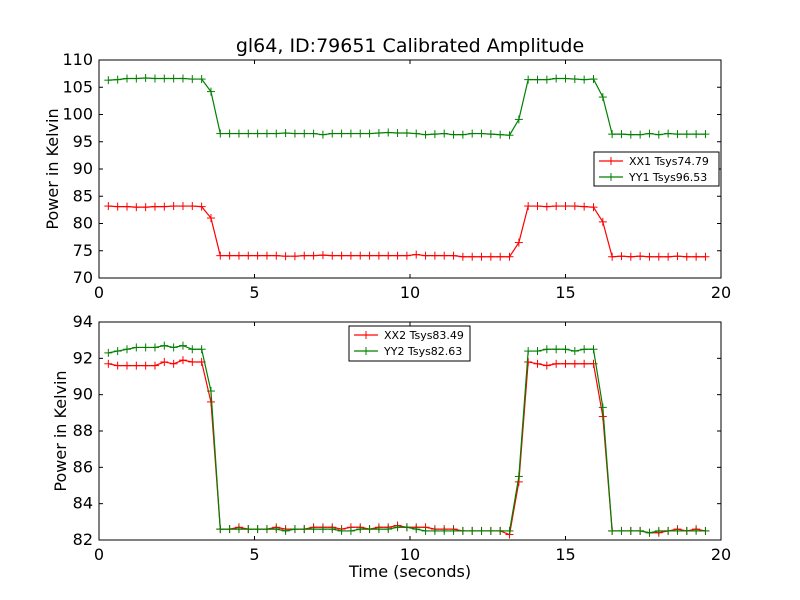  What do you see at coordinates (52, 168) in the screenshot?
I see `y-axis-label: Power in Kelvin` at bounding box center [52, 168].